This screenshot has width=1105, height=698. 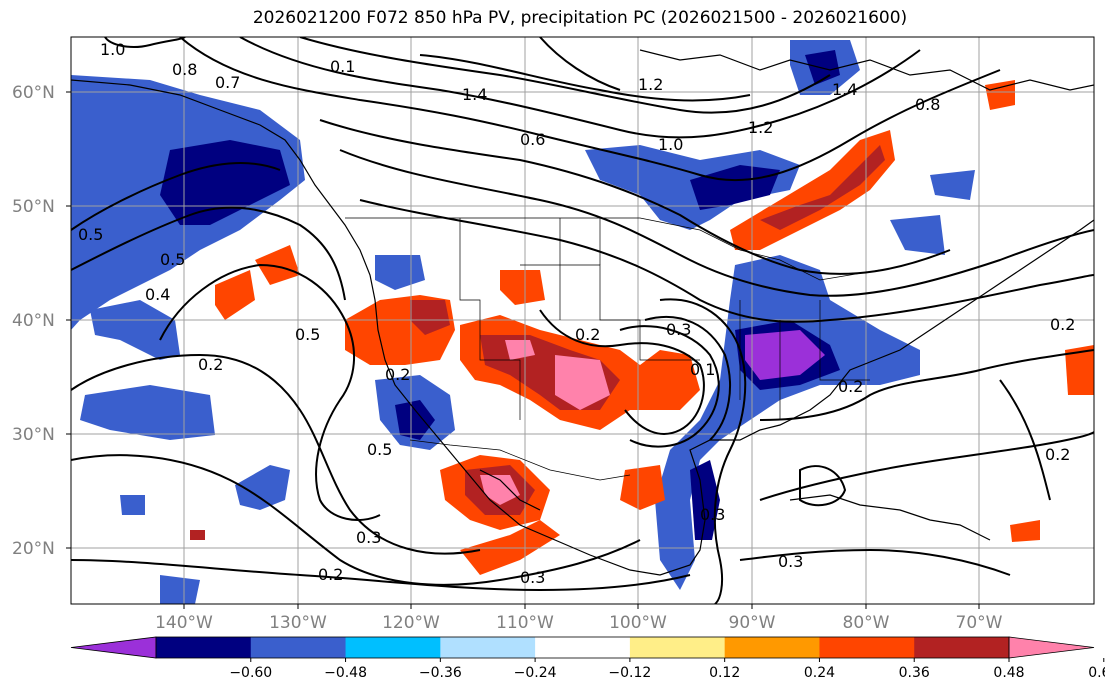 What do you see at coordinates (113, 647) in the screenshot?
I see `colorbar-extend-low` at bounding box center [113, 647].